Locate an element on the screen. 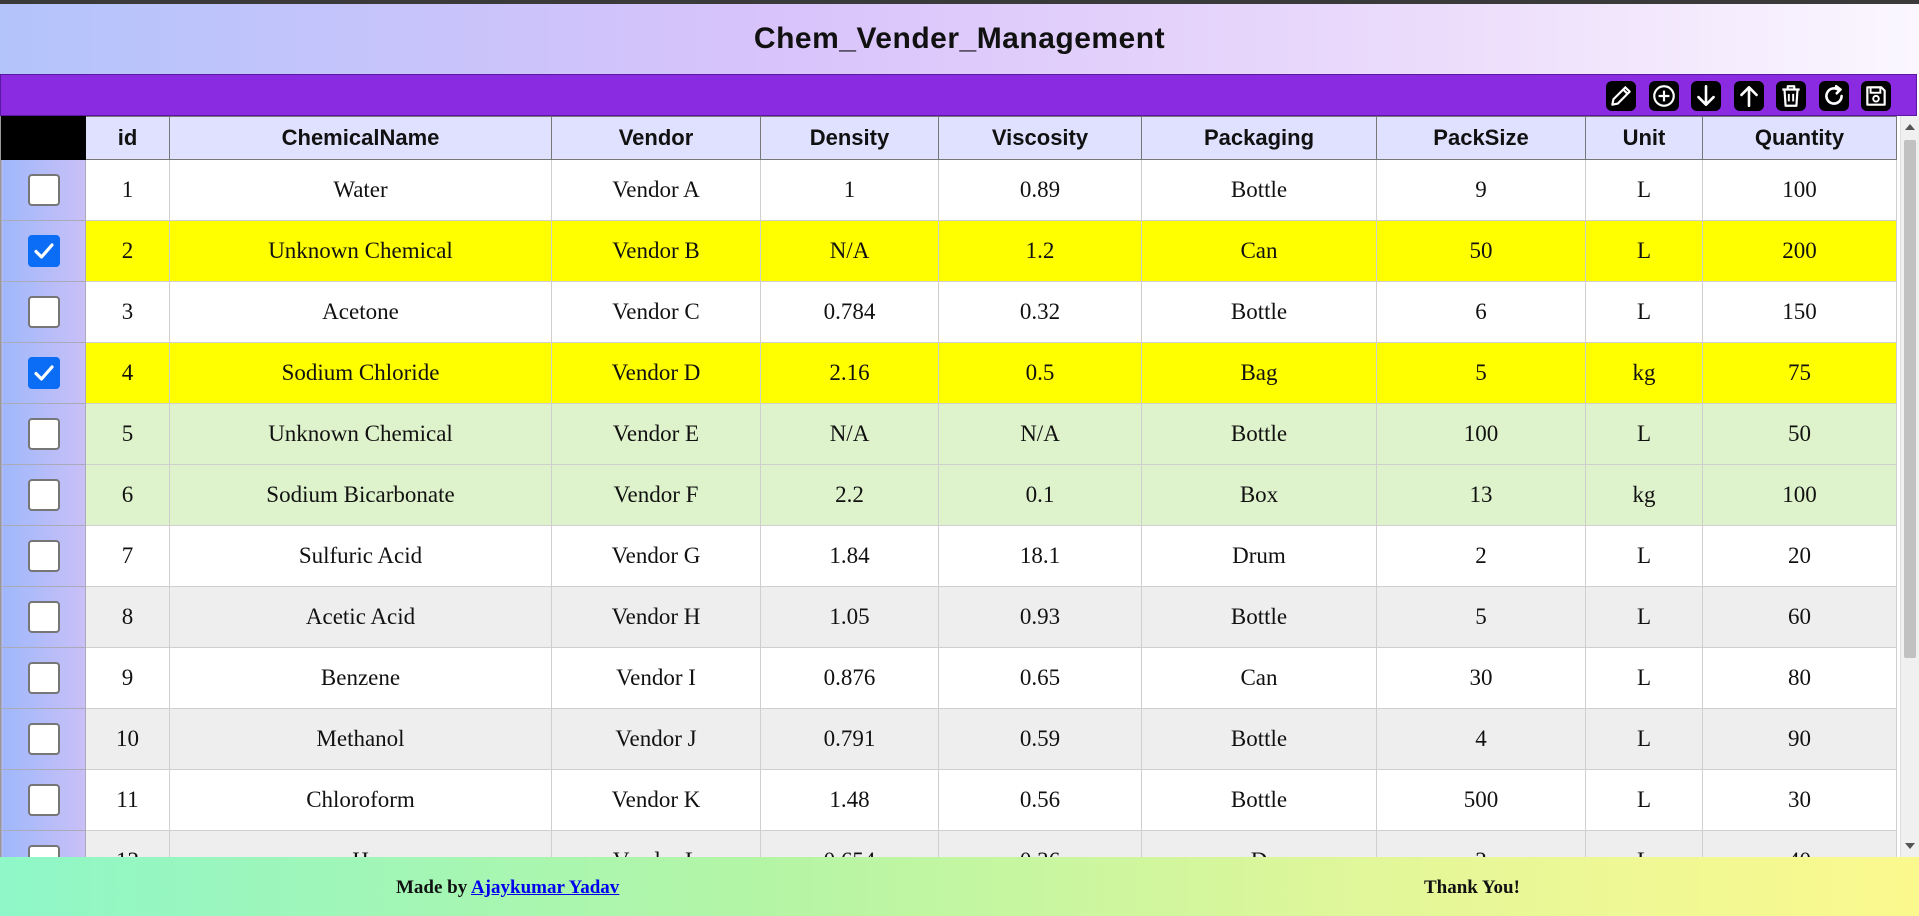 The width and height of the screenshot is (1919, 916). cell-packaging: Bag is located at coordinates (1259, 373).